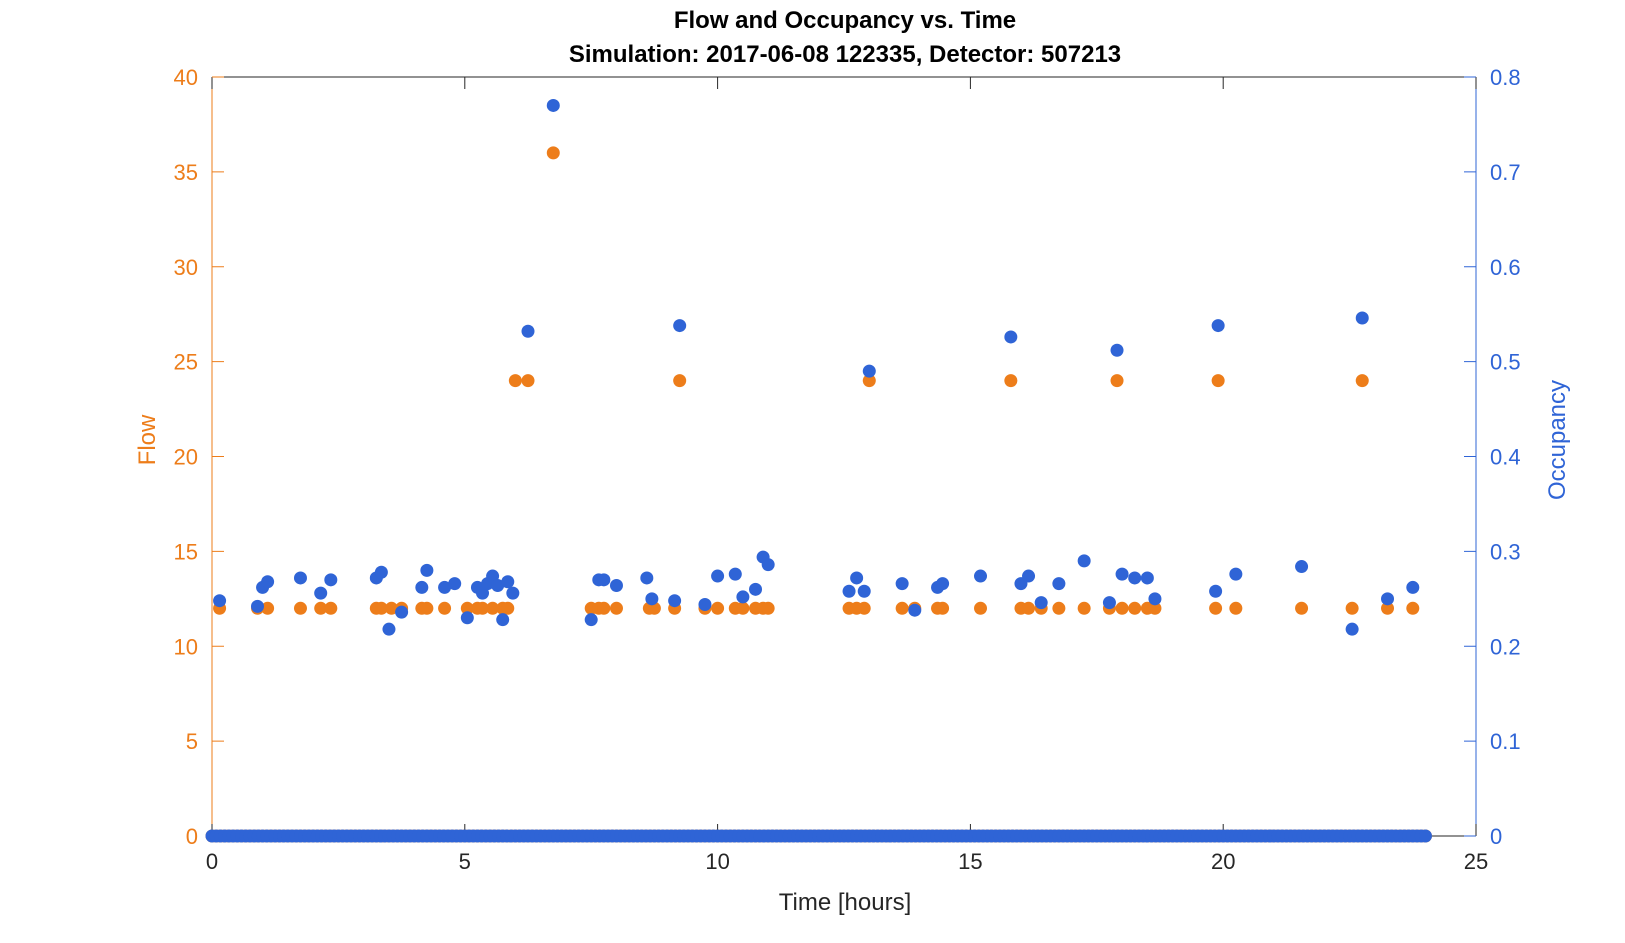 The width and height of the screenshot is (1625, 943). Describe the element at coordinates (186, 646) in the screenshot. I see `y-left-tick-label: 10` at that location.